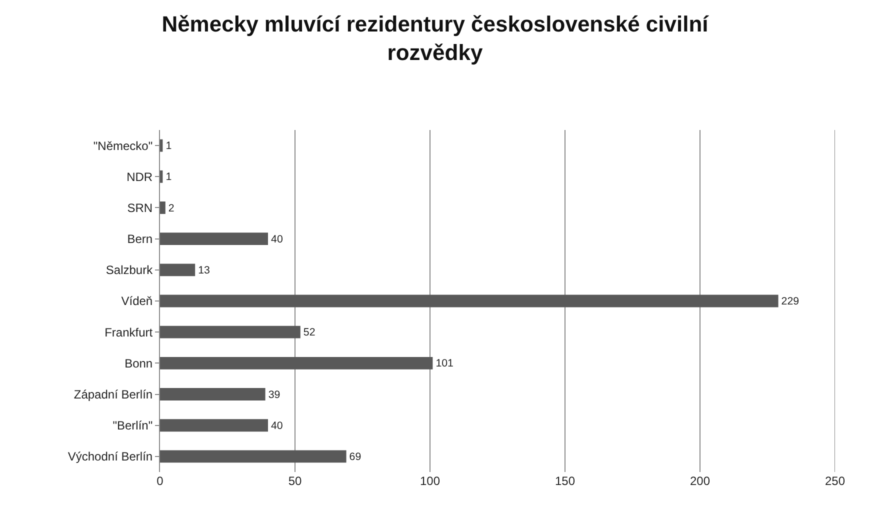  I want to click on y-tick-label: Východní Berlín, so click(110, 457).